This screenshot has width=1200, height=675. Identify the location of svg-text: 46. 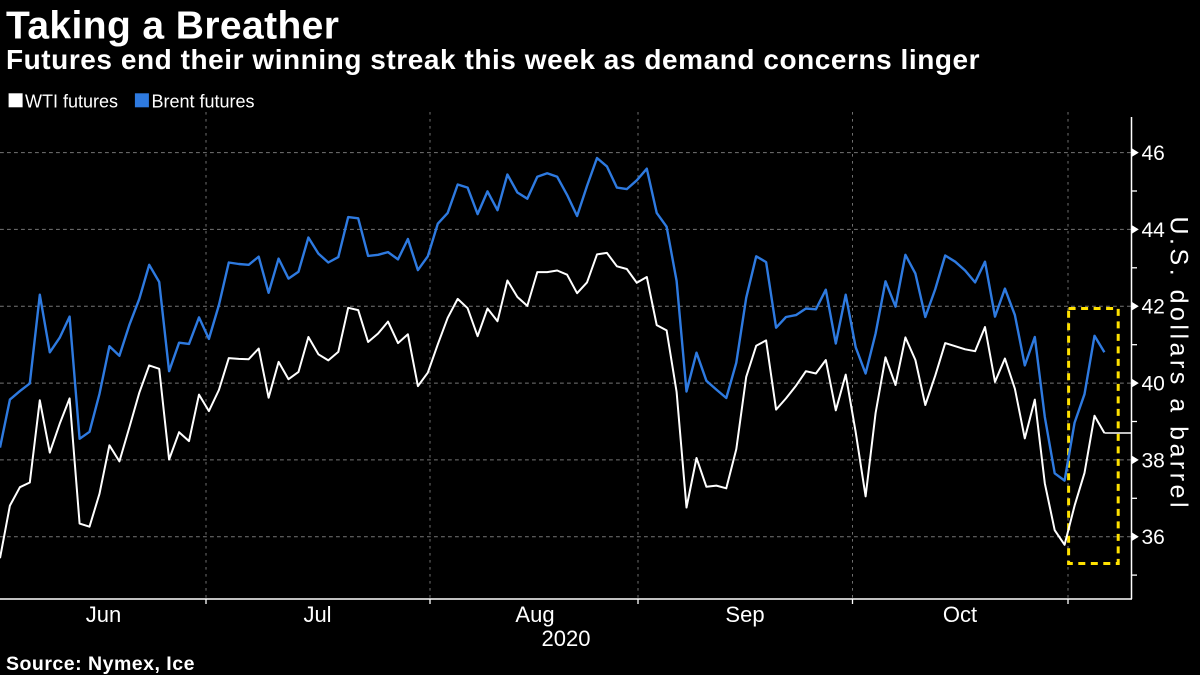
(1153, 153).